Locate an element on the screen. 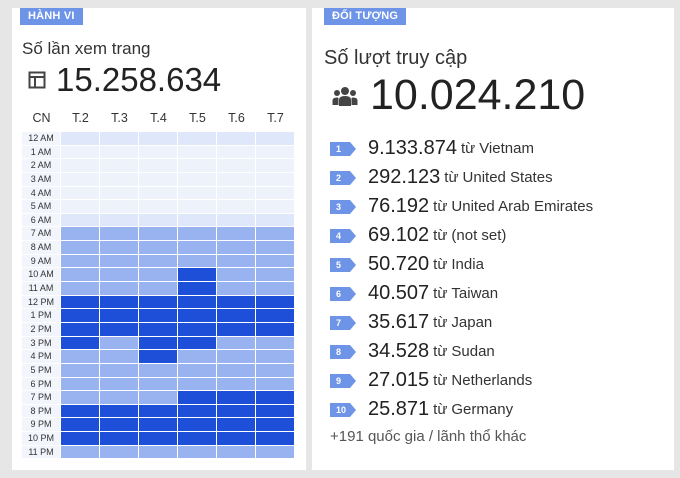 This screenshot has height=478, width=680. rank-number: 3 is located at coordinates (339, 206).